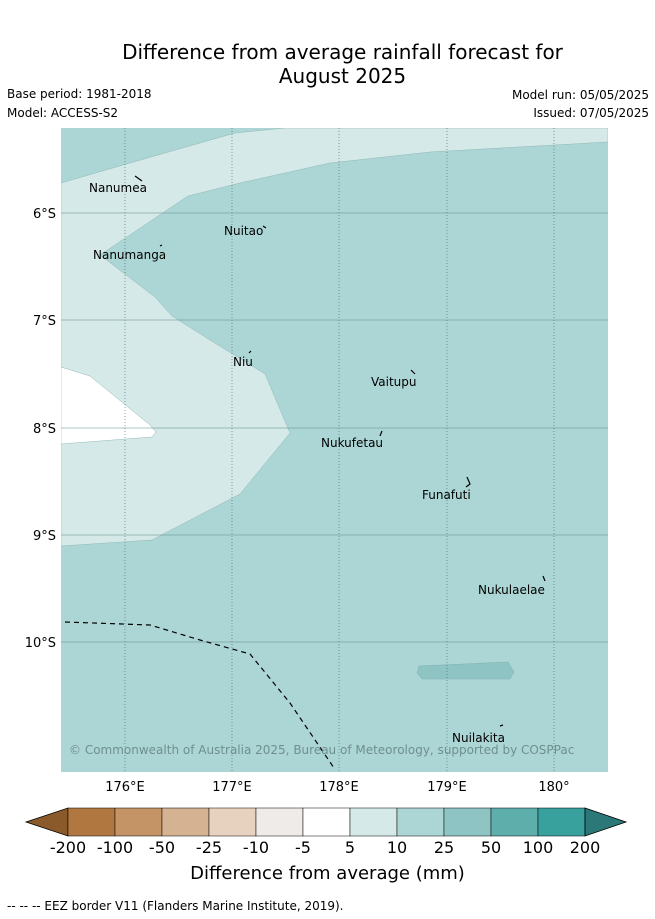 Image resolution: width=655 pixels, height=919 pixels. What do you see at coordinates (511, 590) in the screenshot?
I see `label-nukulaelae: Nukulaelae` at bounding box center [511, 590].